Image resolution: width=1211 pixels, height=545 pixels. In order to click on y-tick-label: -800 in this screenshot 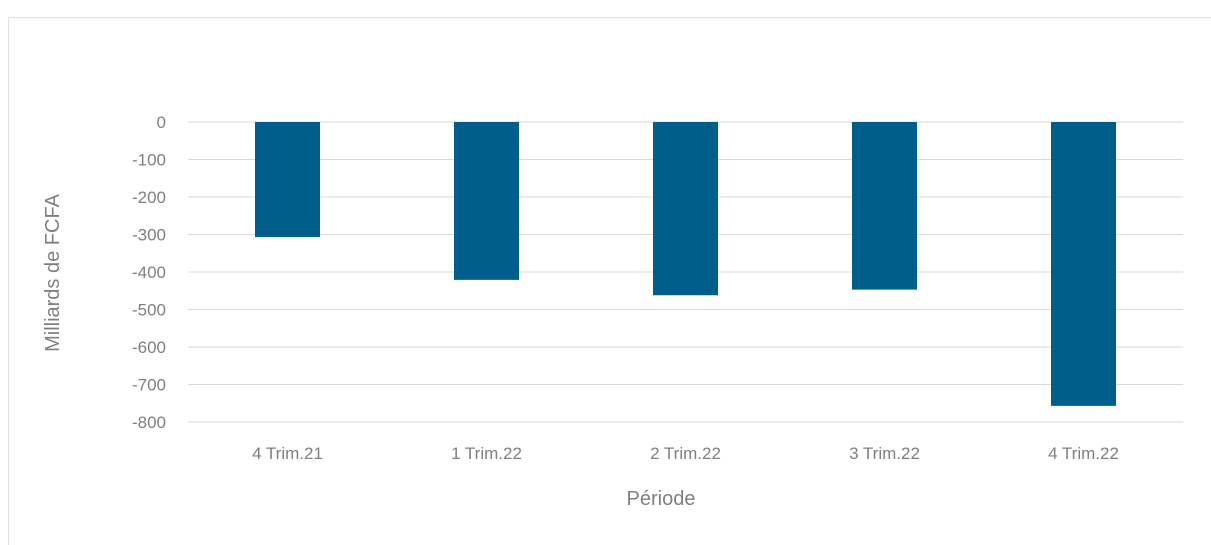, I will do `click(149, 422)`.